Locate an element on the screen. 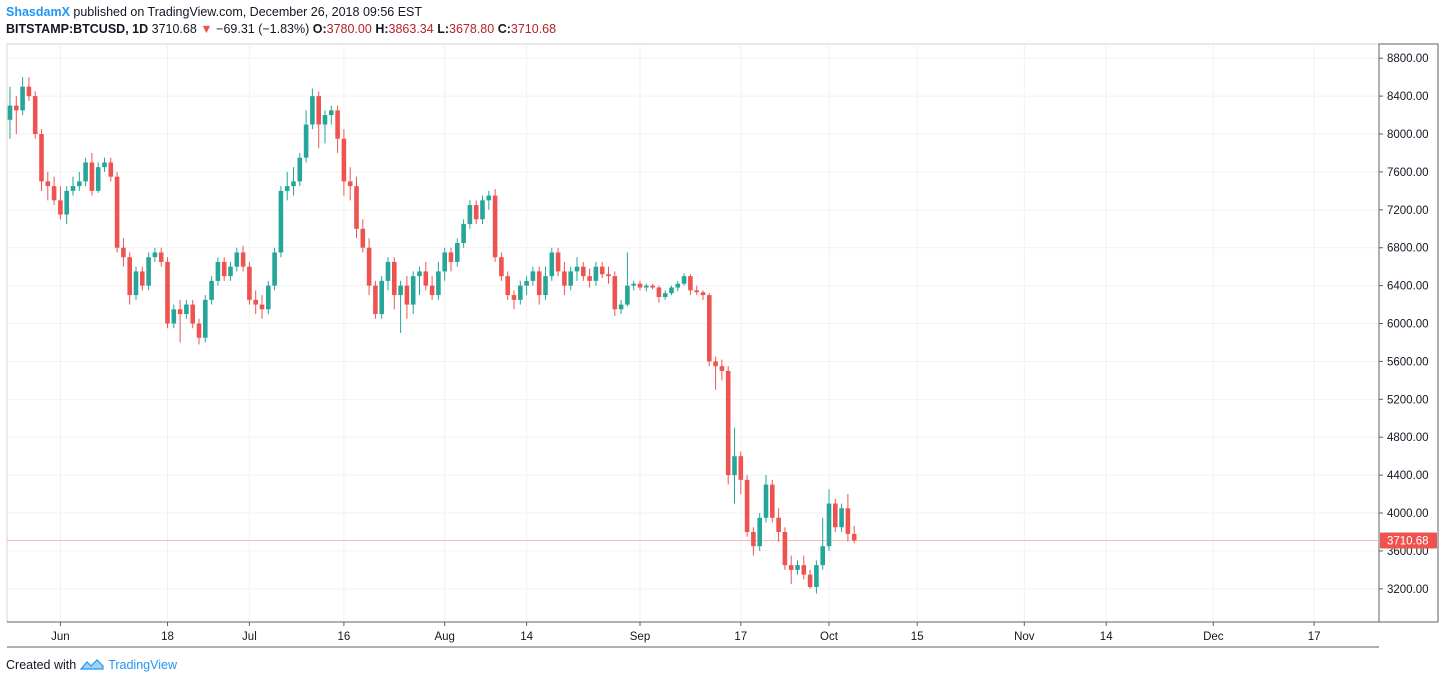  y-tick-label: 6400.00 is located at coordinates (1408, 287).